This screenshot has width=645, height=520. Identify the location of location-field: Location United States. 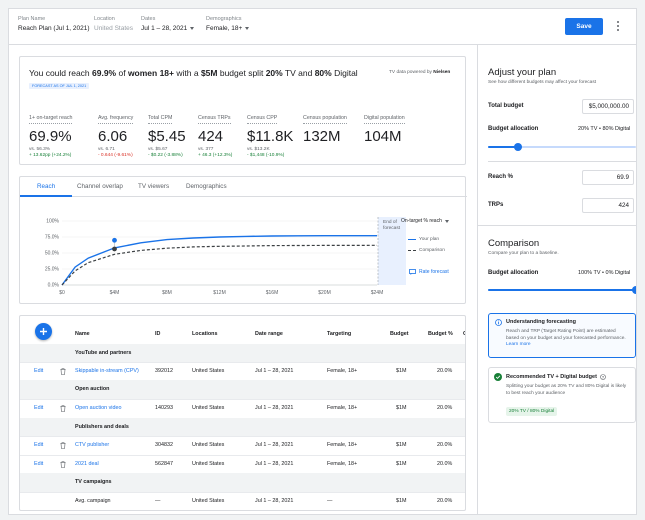
(113, 24).